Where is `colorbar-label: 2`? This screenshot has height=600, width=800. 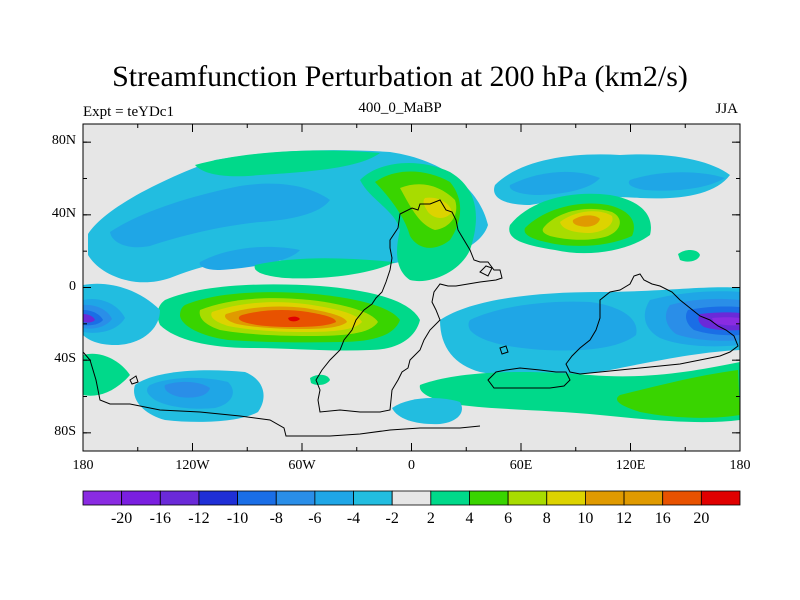 colorbar-label: 2 is located at coordinates (430, 518).